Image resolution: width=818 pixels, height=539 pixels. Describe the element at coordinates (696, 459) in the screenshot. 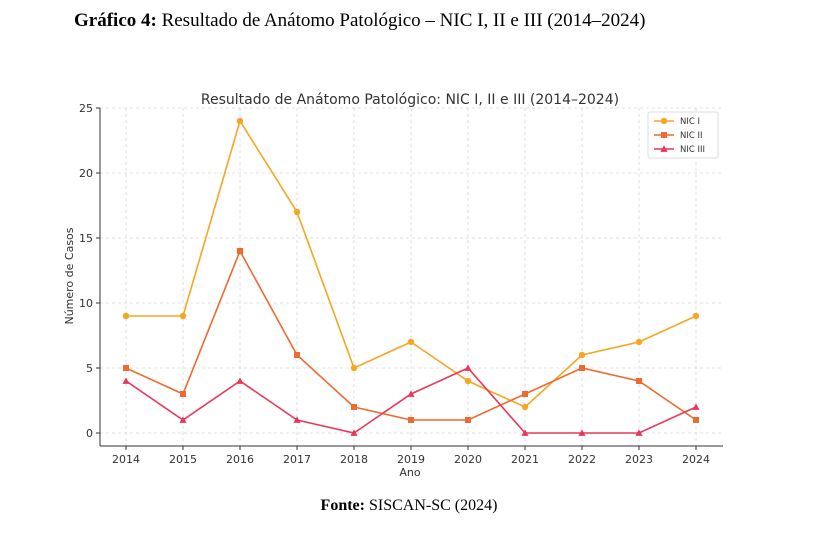

I see `x-tick-label: 2024` at that location.